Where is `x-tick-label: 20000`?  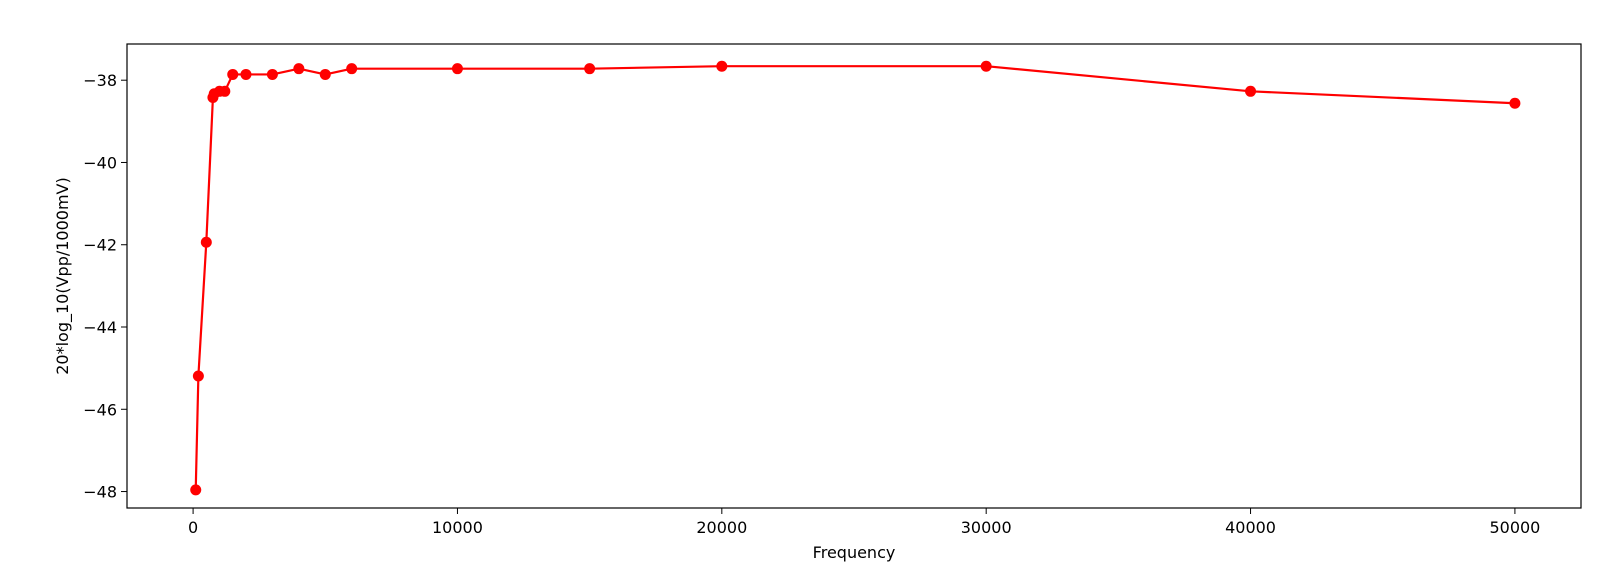
x-tick-label: 20000 is located at coordinates (721, 527).